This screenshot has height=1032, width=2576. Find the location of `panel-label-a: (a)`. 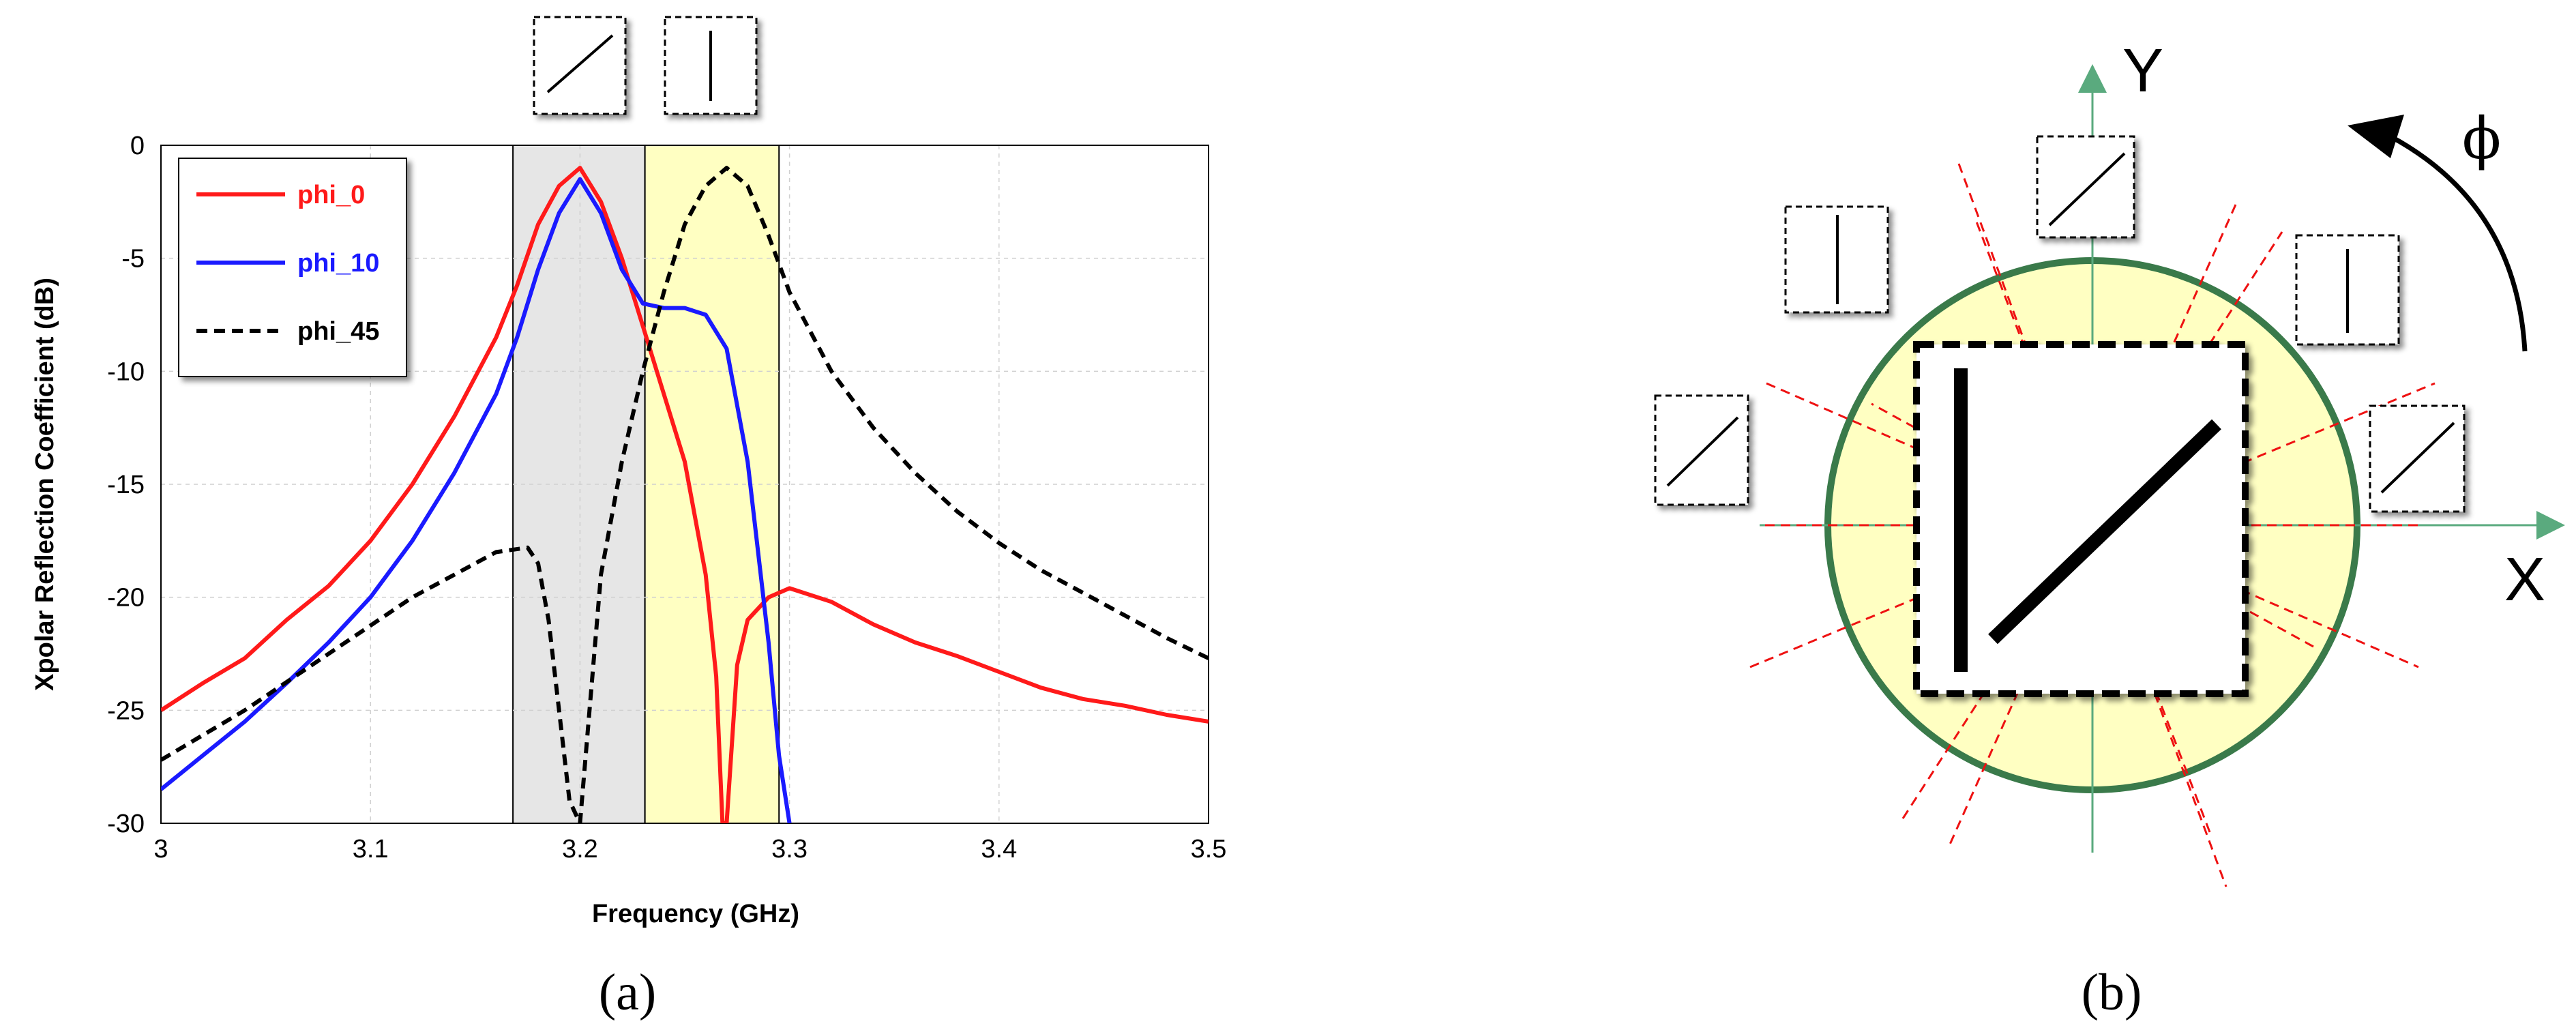

panel-label-a: (a) is located at coordinates (627, 992).